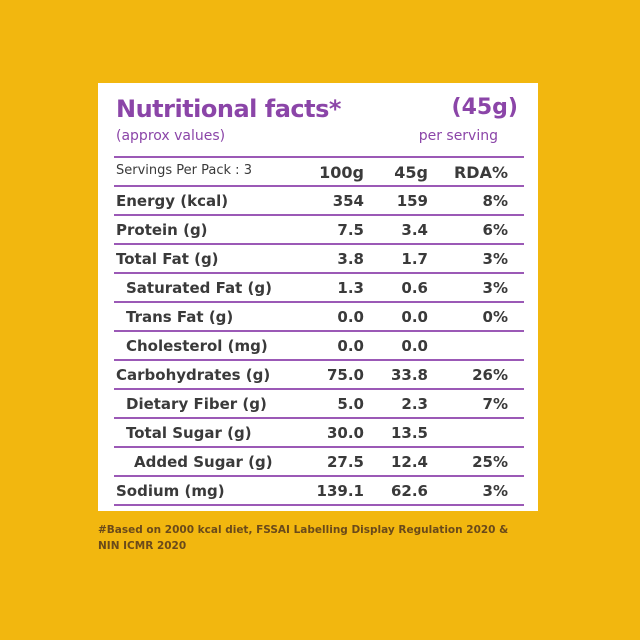  Describe the element at coordinates (319, 201) in the screenshot. I see `table-row-energy: Energy (kcal) 354 159 8%` at that location.